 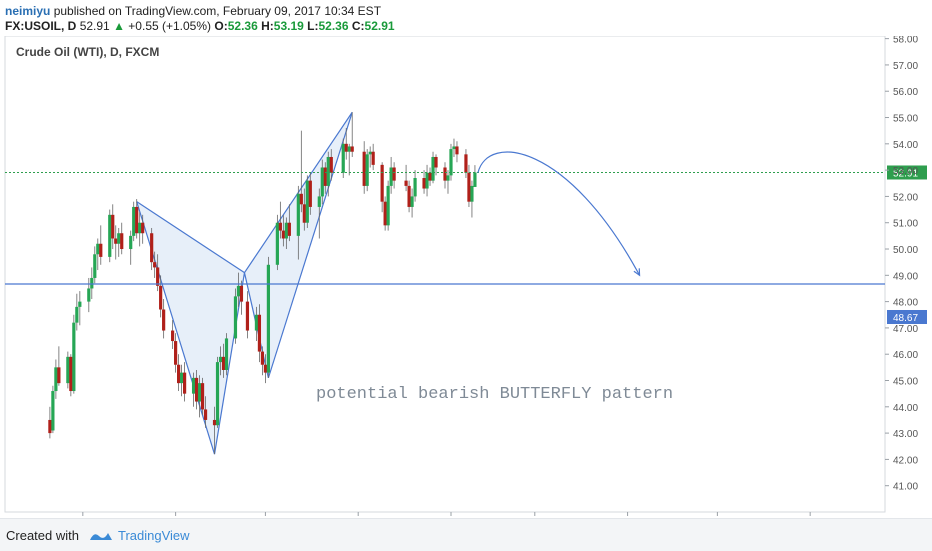 What do you see at coordinates (154, 535) in the screenshot?
I see `tradingview-brand-link: TradingView` at bounding box center [154, 535].